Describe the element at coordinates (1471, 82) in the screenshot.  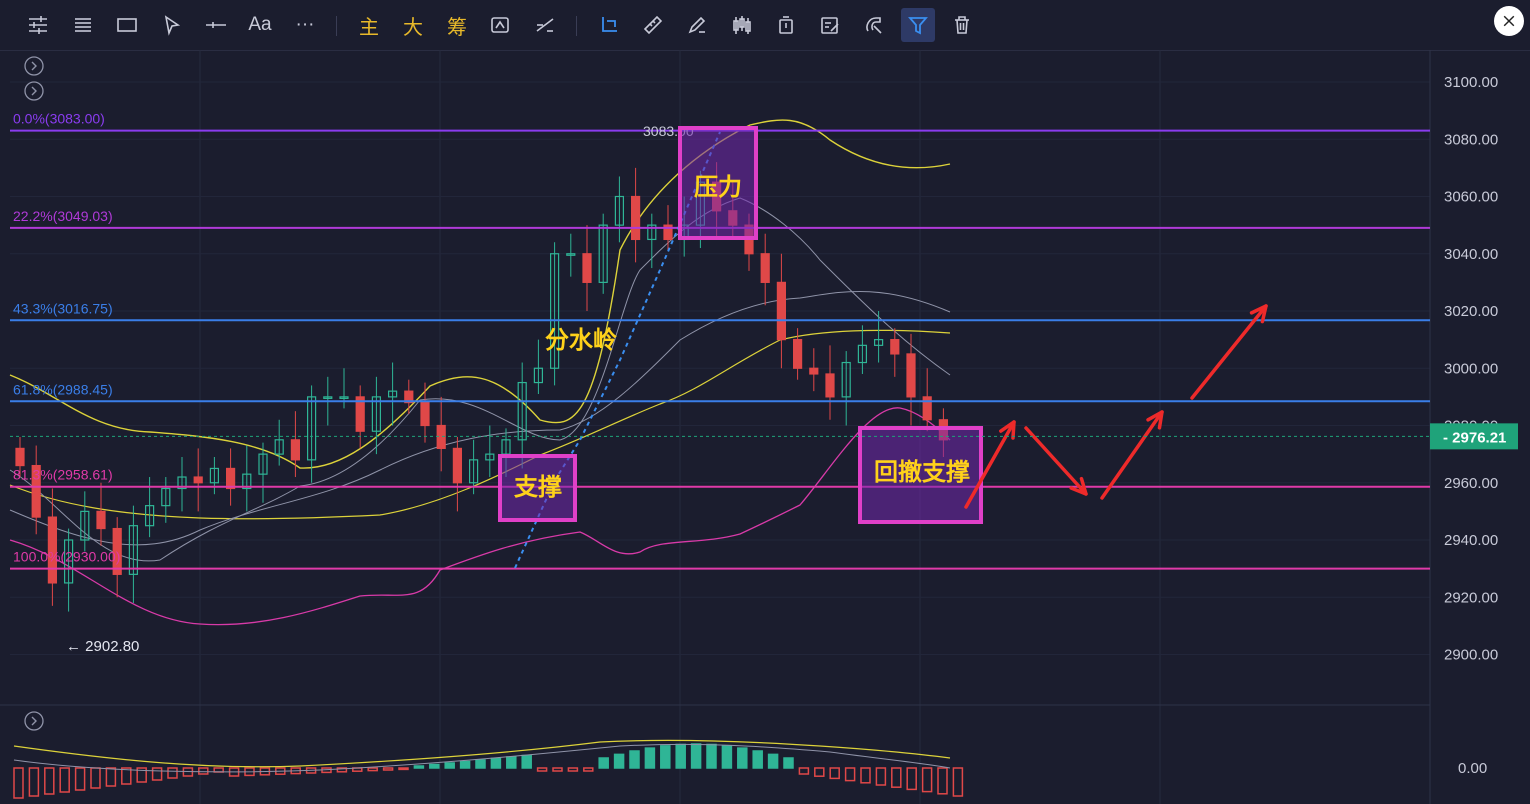
I see `price-tick-label: 3100.00` at that location.